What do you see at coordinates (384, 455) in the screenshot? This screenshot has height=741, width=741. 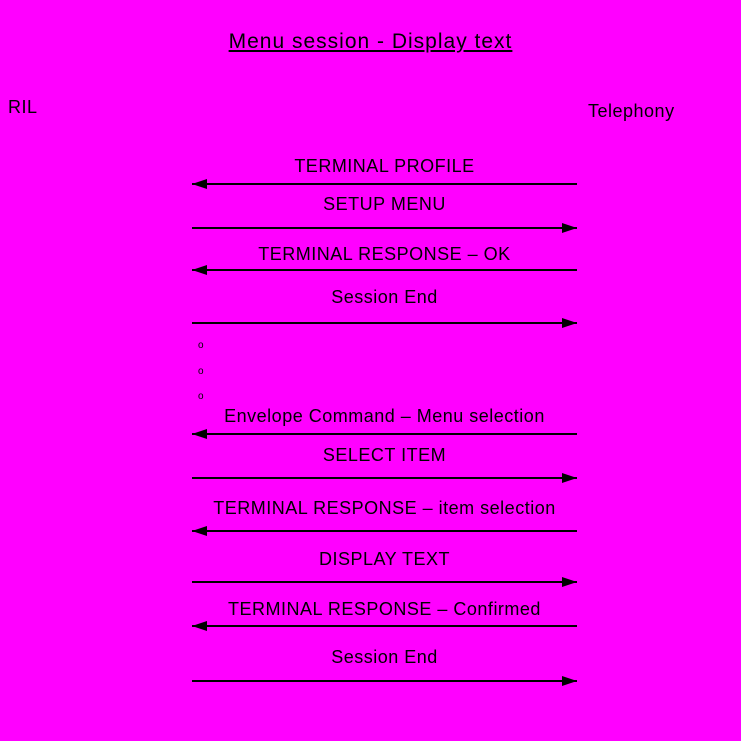 I see `message-label: SELECT ITEM` at bounding box center [384, 455].